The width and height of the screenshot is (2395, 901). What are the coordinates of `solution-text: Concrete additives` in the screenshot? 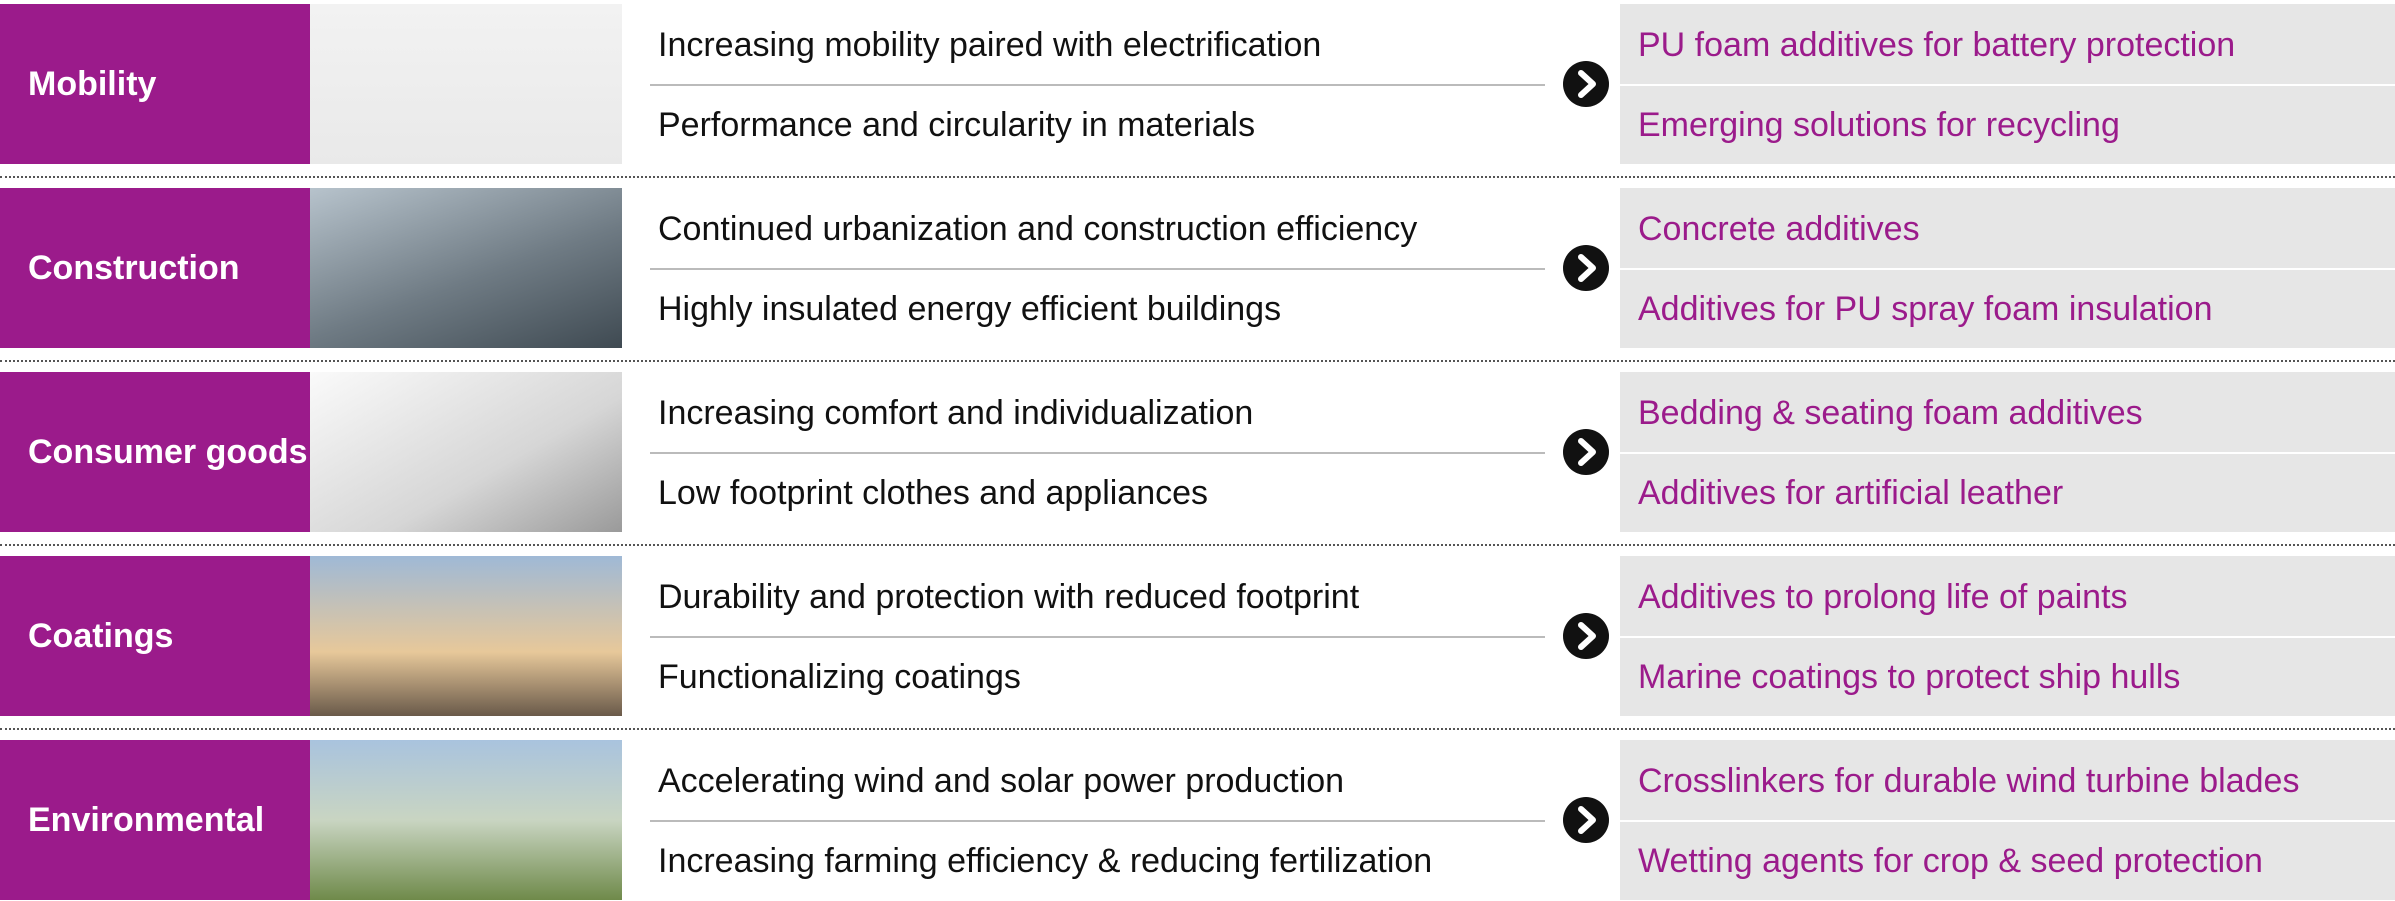 It's located at (1779, 229).